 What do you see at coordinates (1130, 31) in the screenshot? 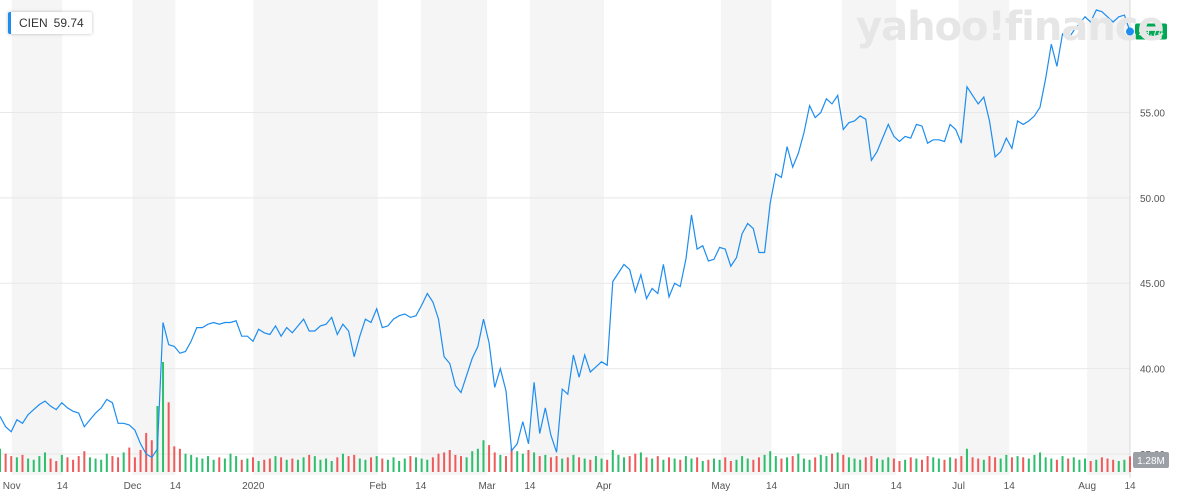
I see `last-price-dot` at bounding box center [1130, 31].